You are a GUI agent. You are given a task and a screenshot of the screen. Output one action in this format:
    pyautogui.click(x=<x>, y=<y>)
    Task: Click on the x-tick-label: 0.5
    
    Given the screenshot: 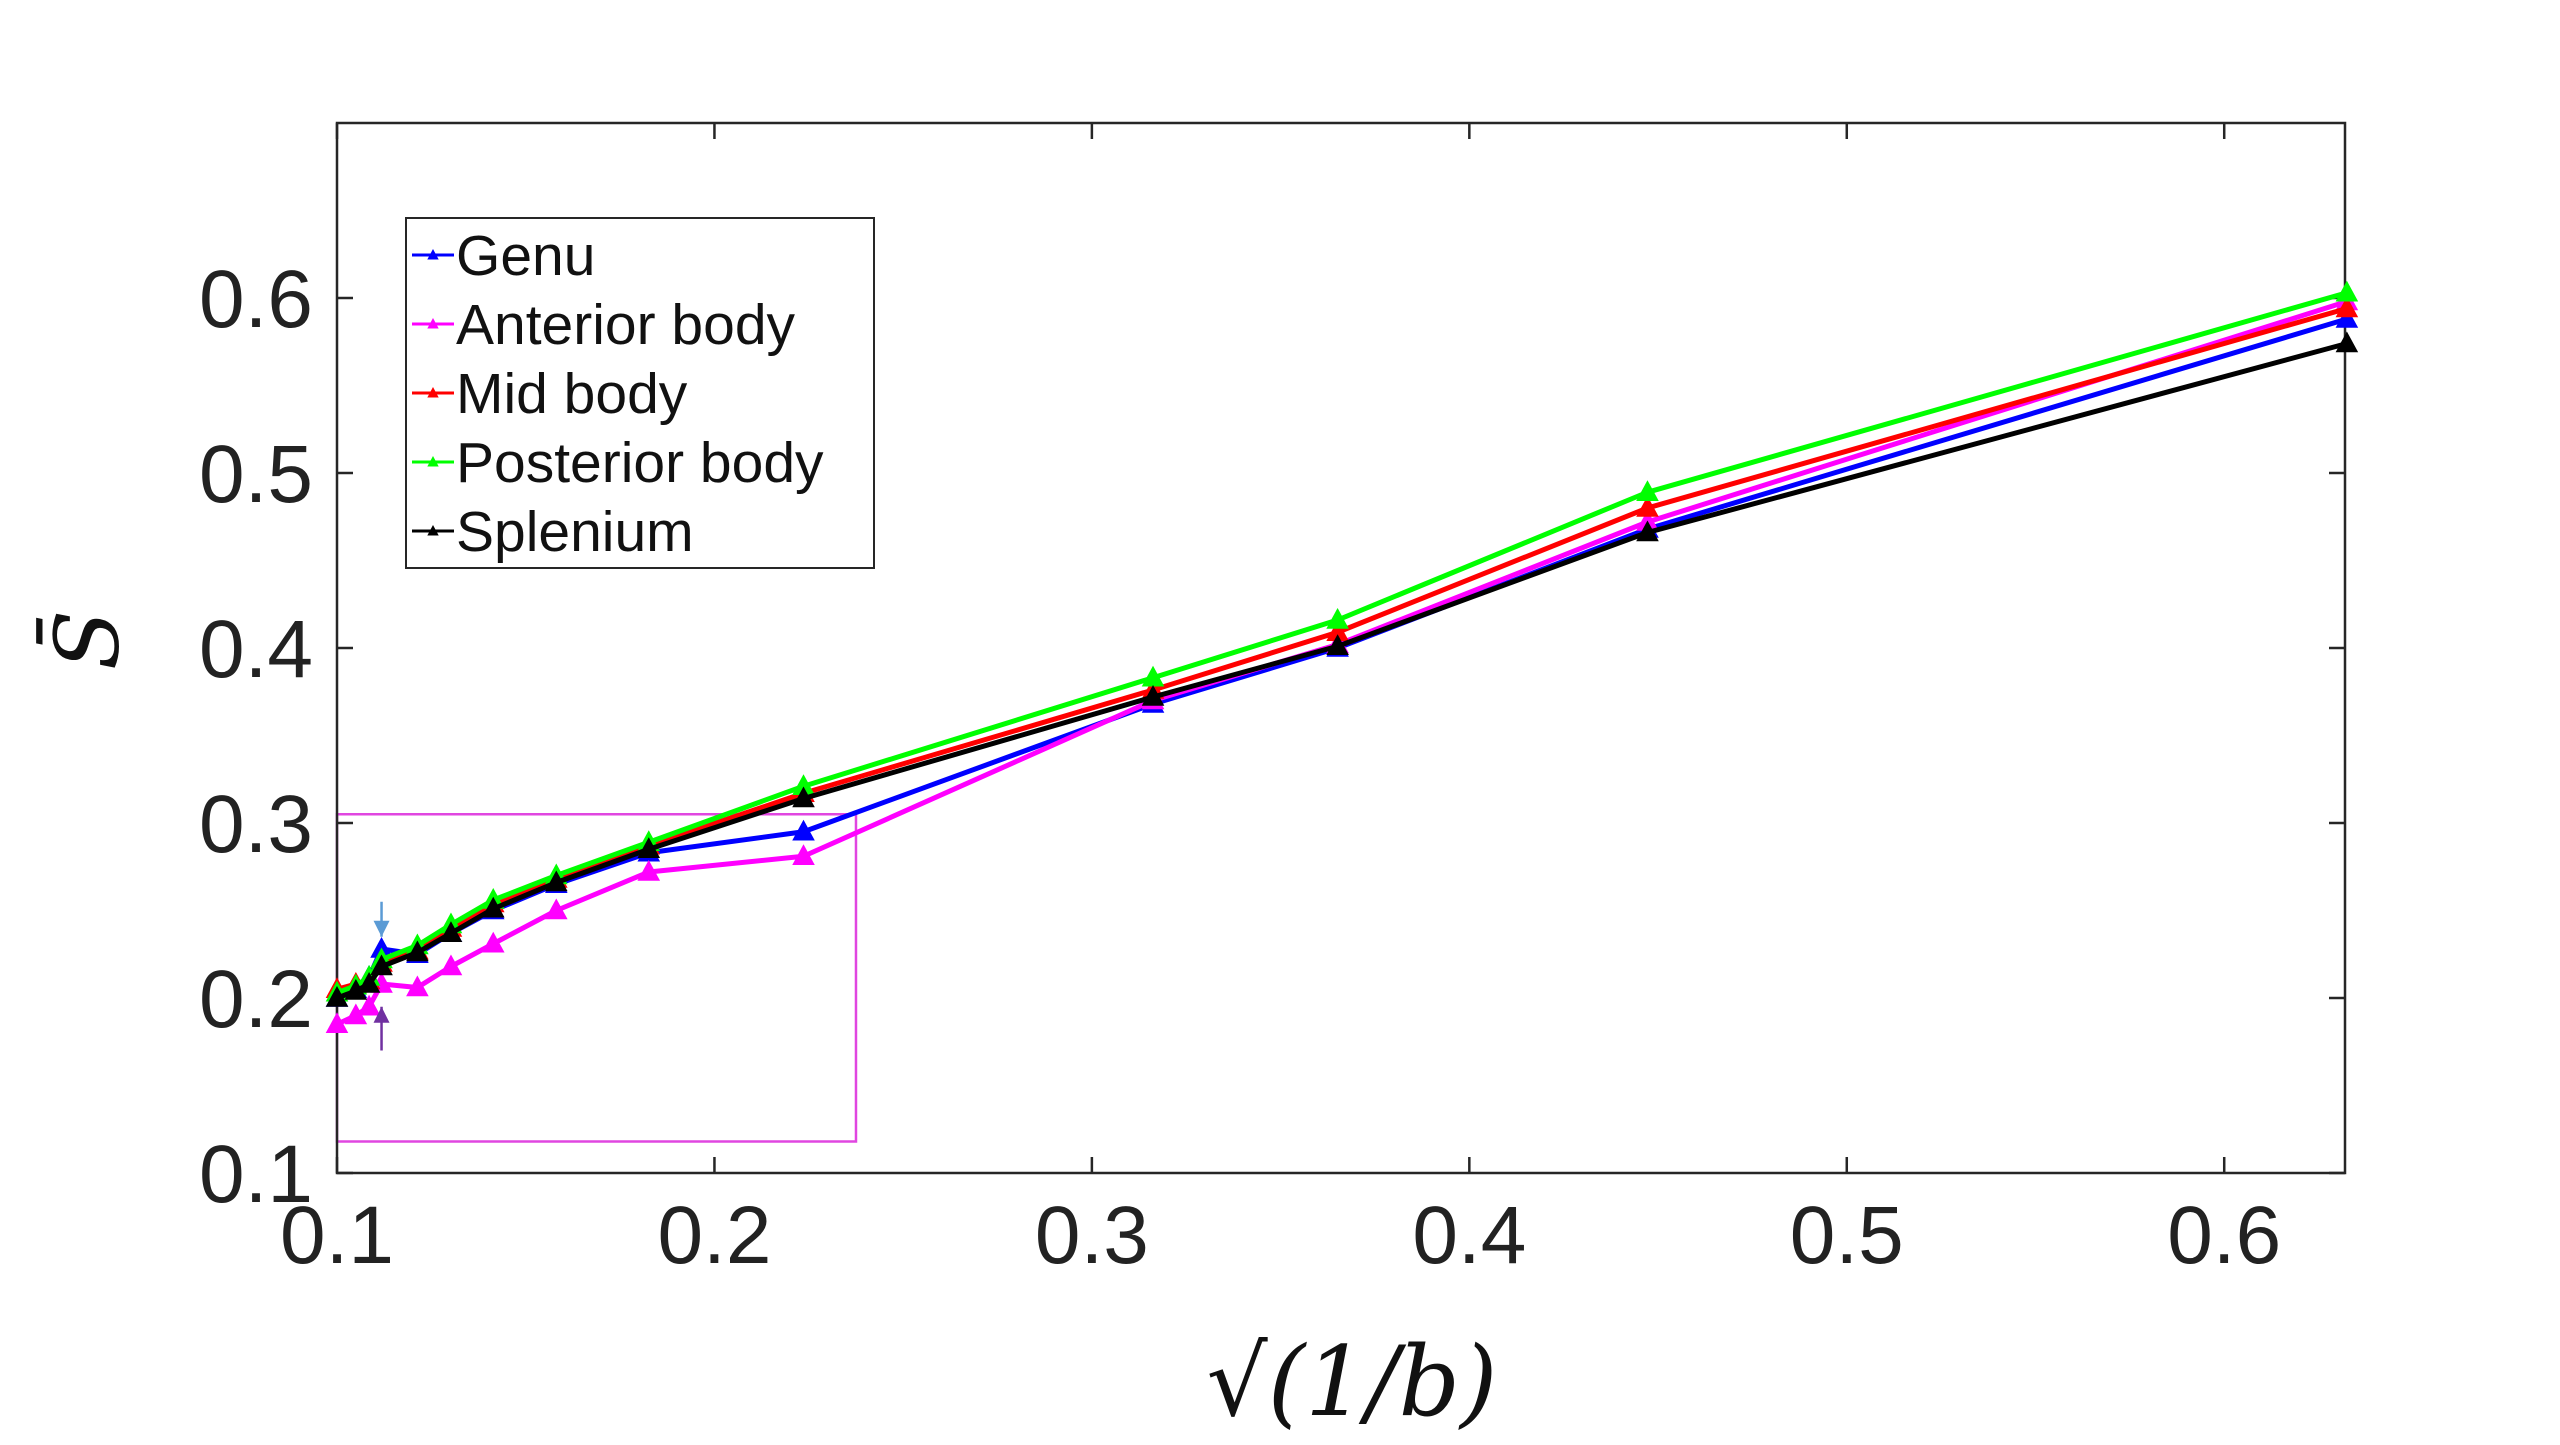 What is the action you would take?
    pyautogui.click(x=1847, y=1235)
    